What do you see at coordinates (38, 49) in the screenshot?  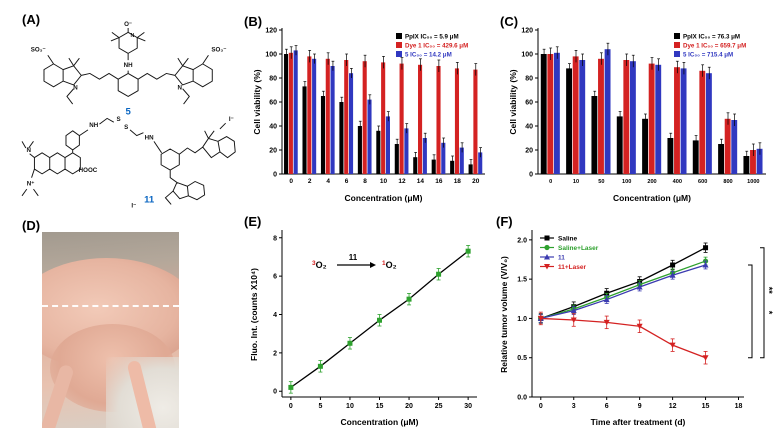 I see `so3-left-label: SO₃⁻` at bounding box center [38, 49].